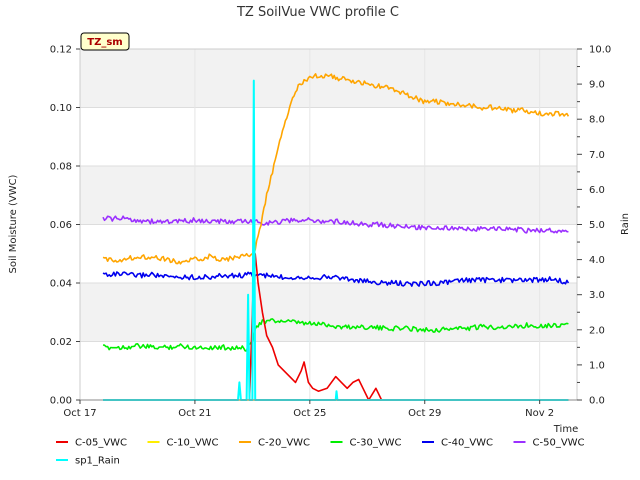  Describe the element at coordinates (97, 461) in the screenshot. I see `legend-label-sp1-rain: sp1_Rain` at that location.